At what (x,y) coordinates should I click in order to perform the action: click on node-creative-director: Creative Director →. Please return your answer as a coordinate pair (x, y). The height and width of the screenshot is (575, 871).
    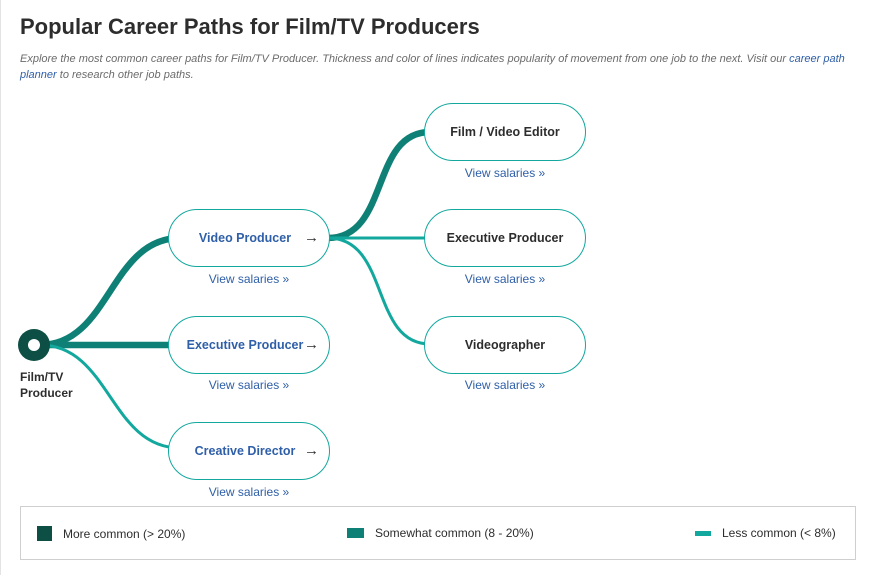
    Looking at the image, I should click on (249, 451).